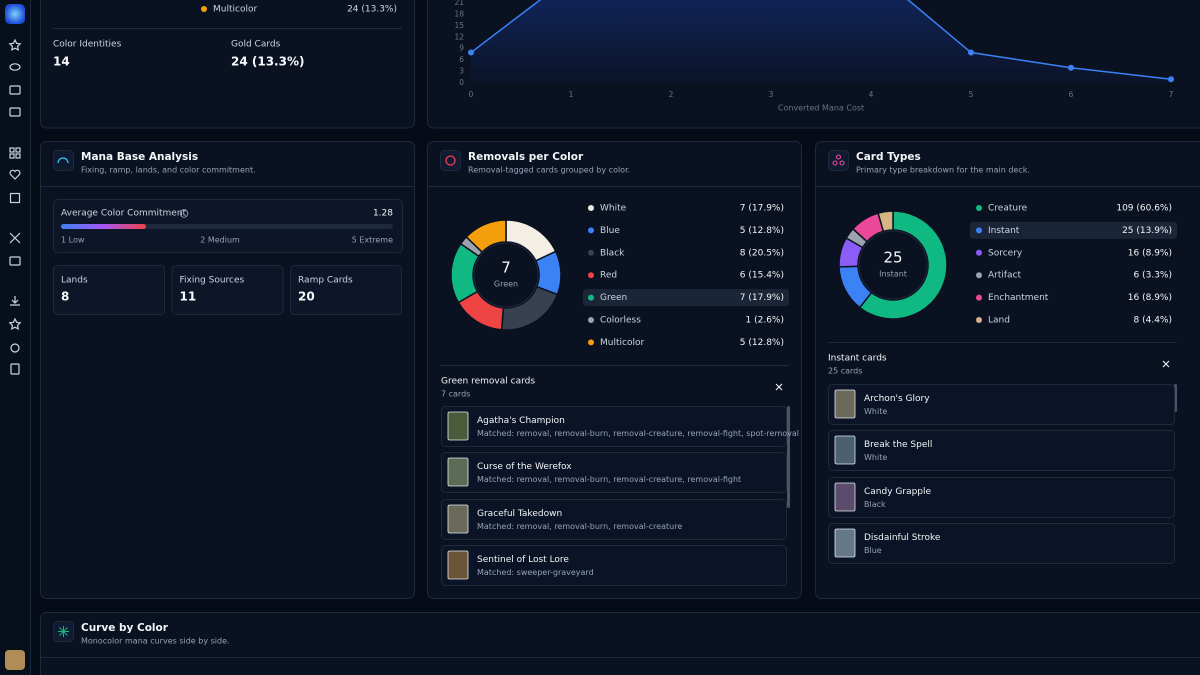 The height and width of the screenshot is (675, 1200). I want to click on scrollbar, so click(788, 457).